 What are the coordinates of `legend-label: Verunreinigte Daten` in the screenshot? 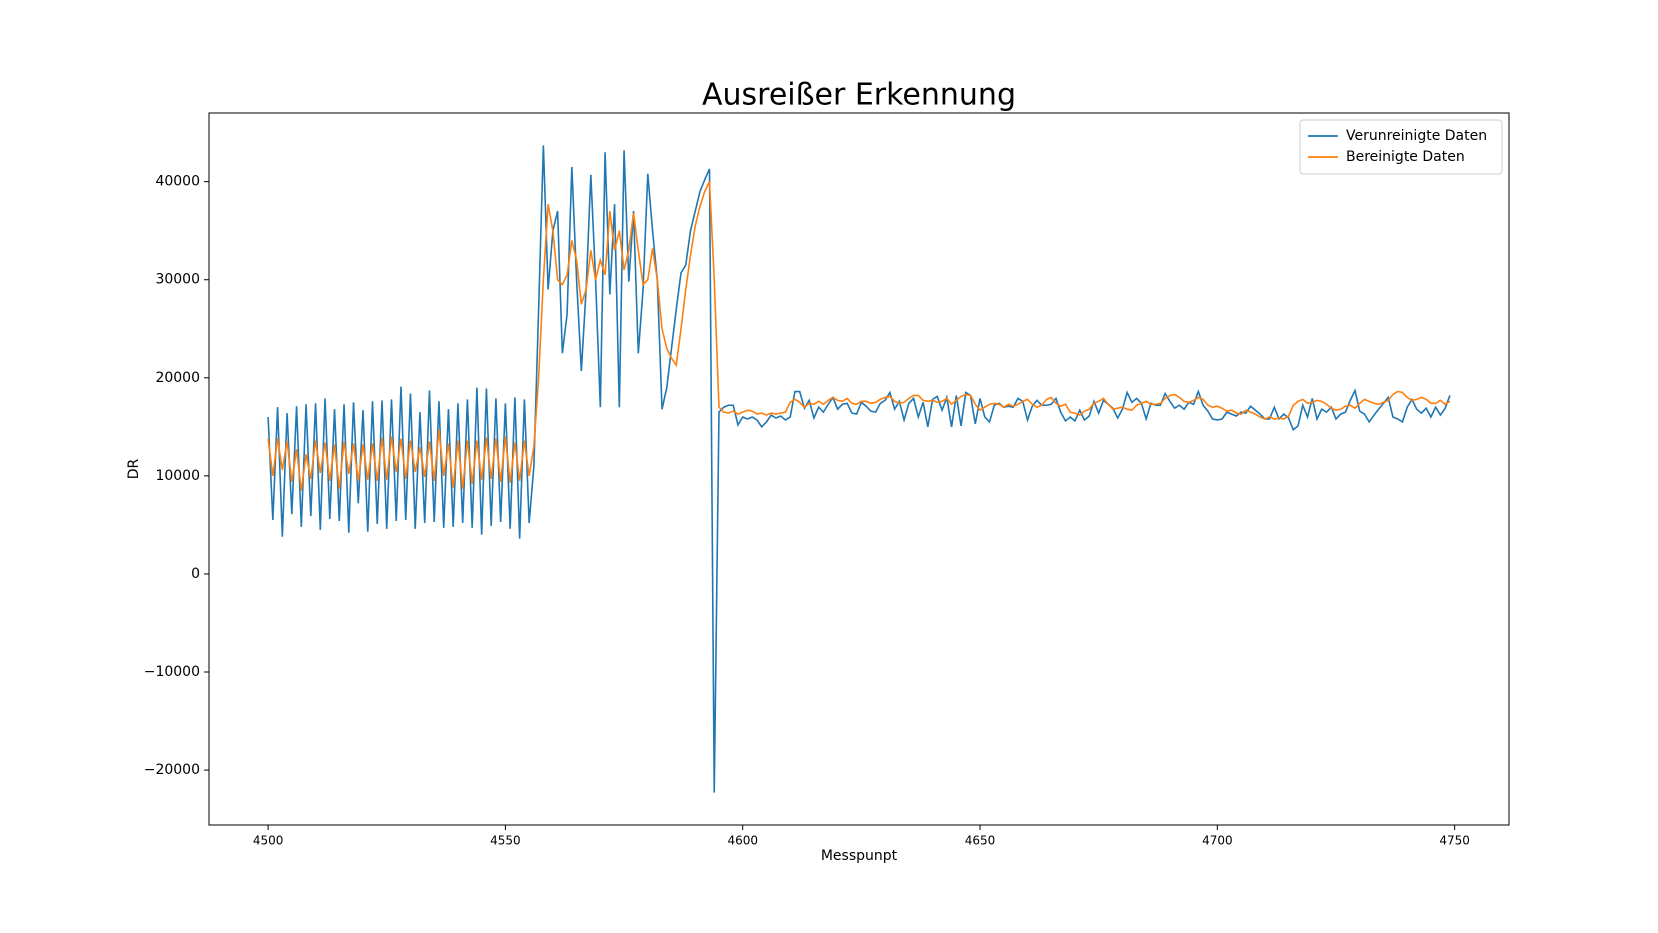 It's located at (1416, 136).